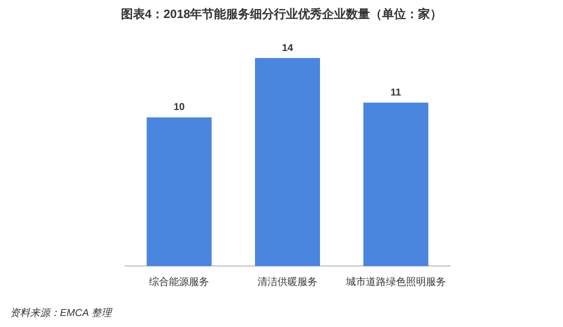 The height and width of the screenshot is (327, 563). I want to click on data-label: 11, so click(396, 92).